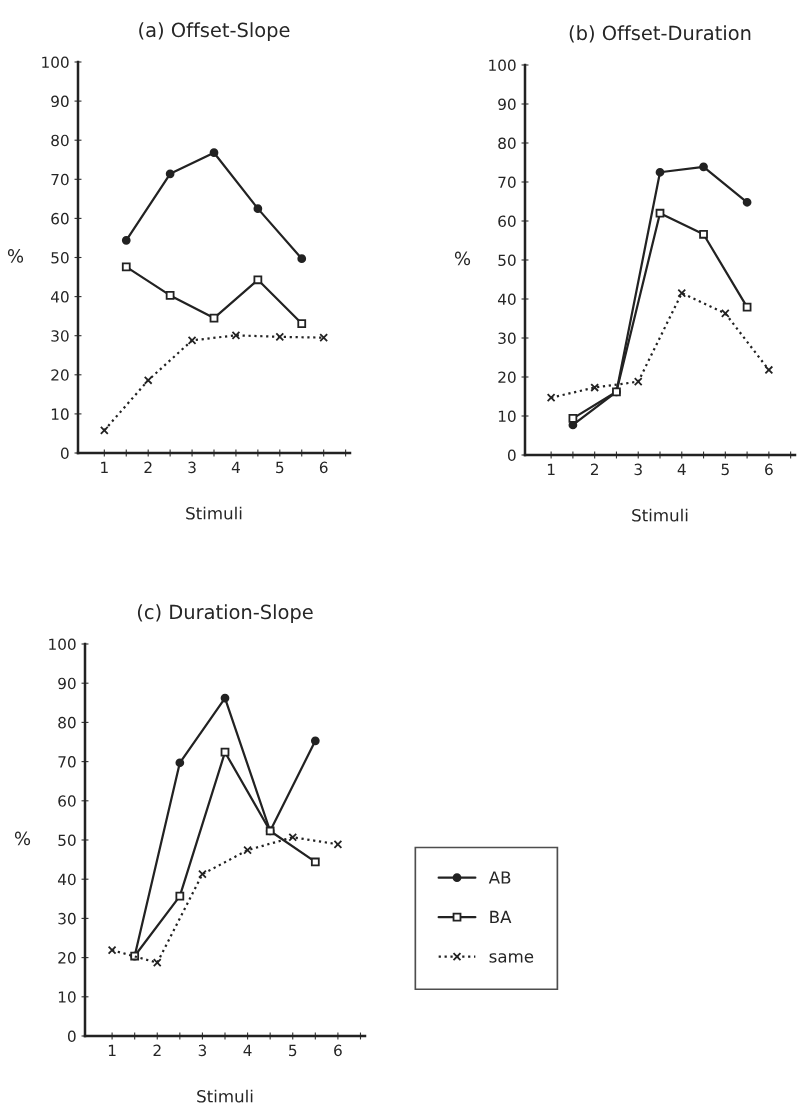 Image resolution: width=803 pixels, height=1115 pixels. Describe the element at coordinates (225, 614) in the screenshot. I see `chart-title: (c) Duration-Slope` at that location.